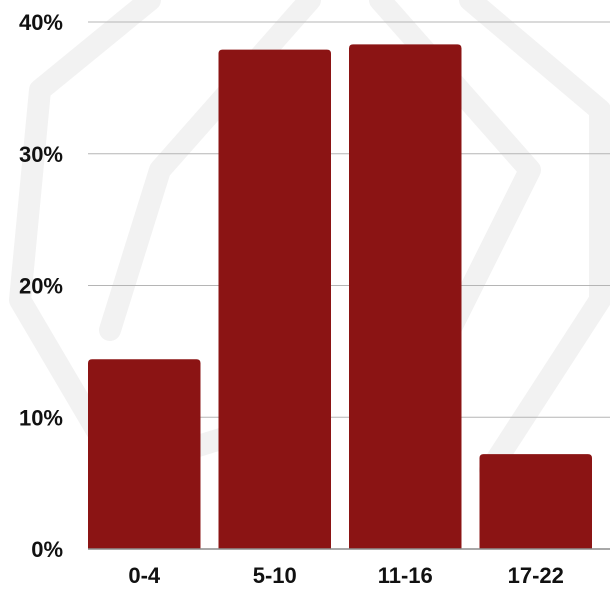 The width and height of the screenshot is (610, 589). I want to click on y-tick-label: 10%, so click(41, 417).